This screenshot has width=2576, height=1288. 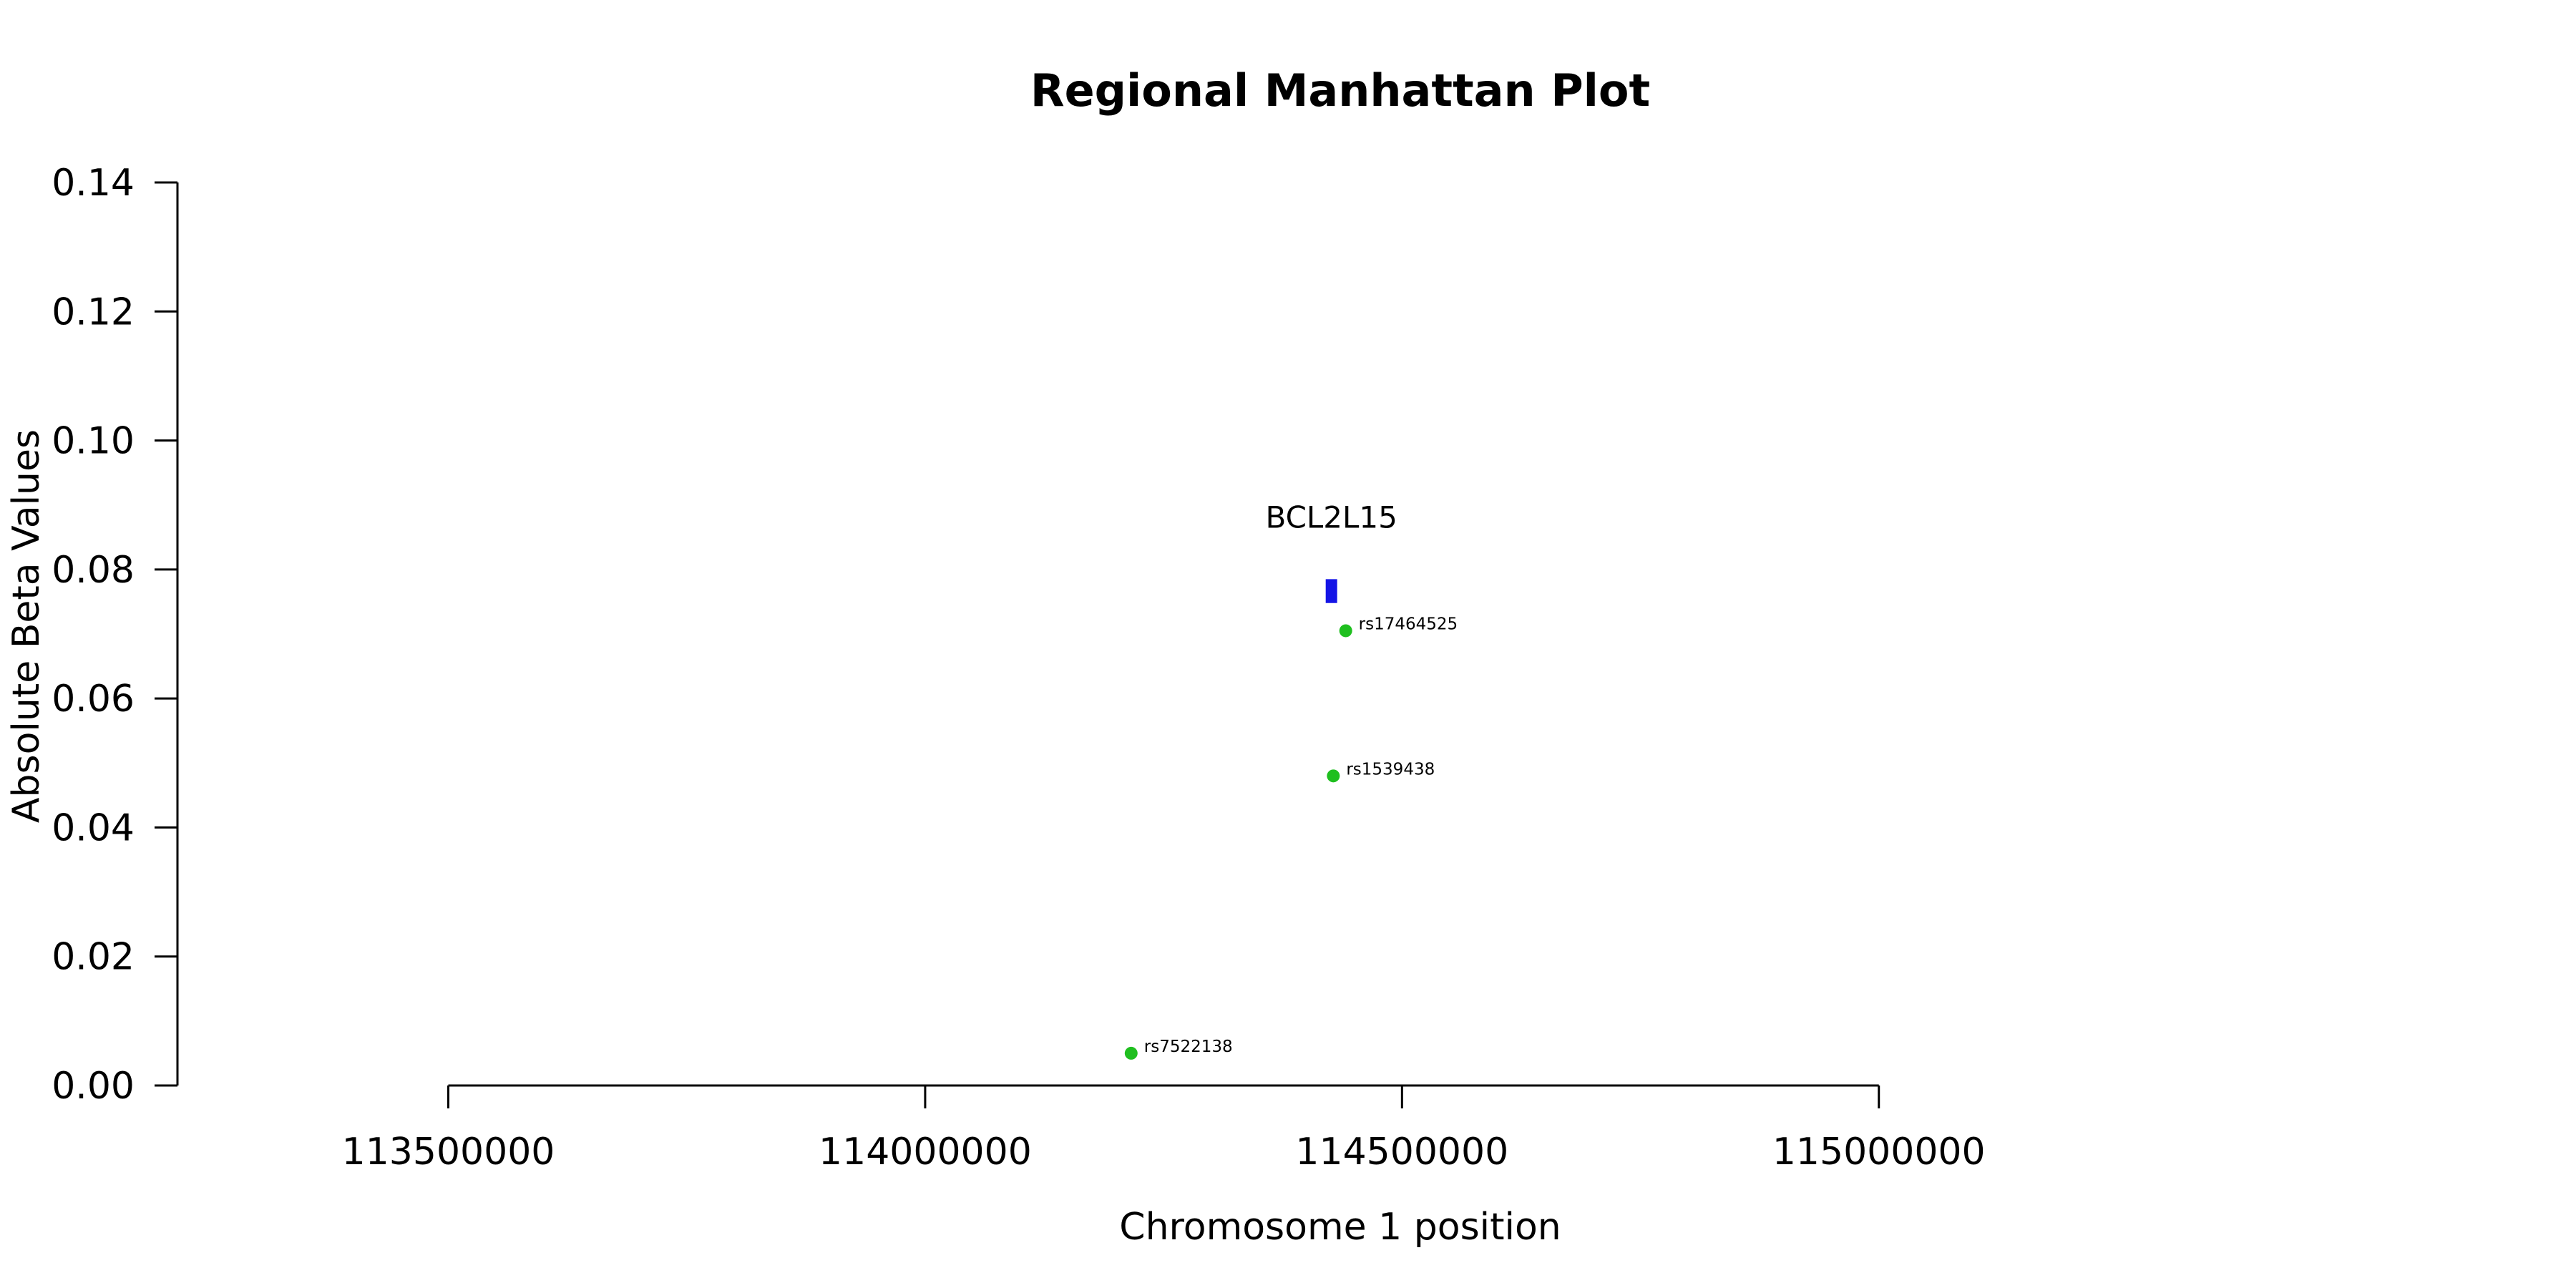 What do you see at coordinates (1188, 1047) in the screenshot?
I see `snp-label: rs7522138` at bounding box center [1188, 1047].